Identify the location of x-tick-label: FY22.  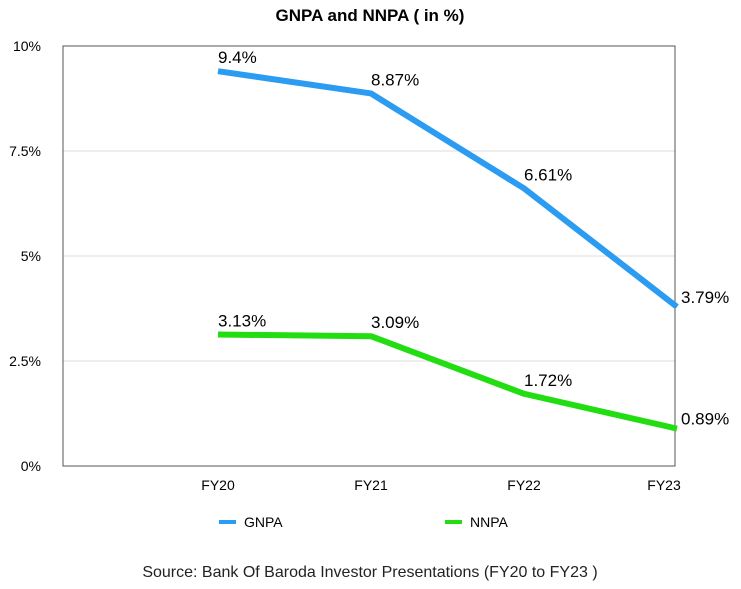
(524, 485).